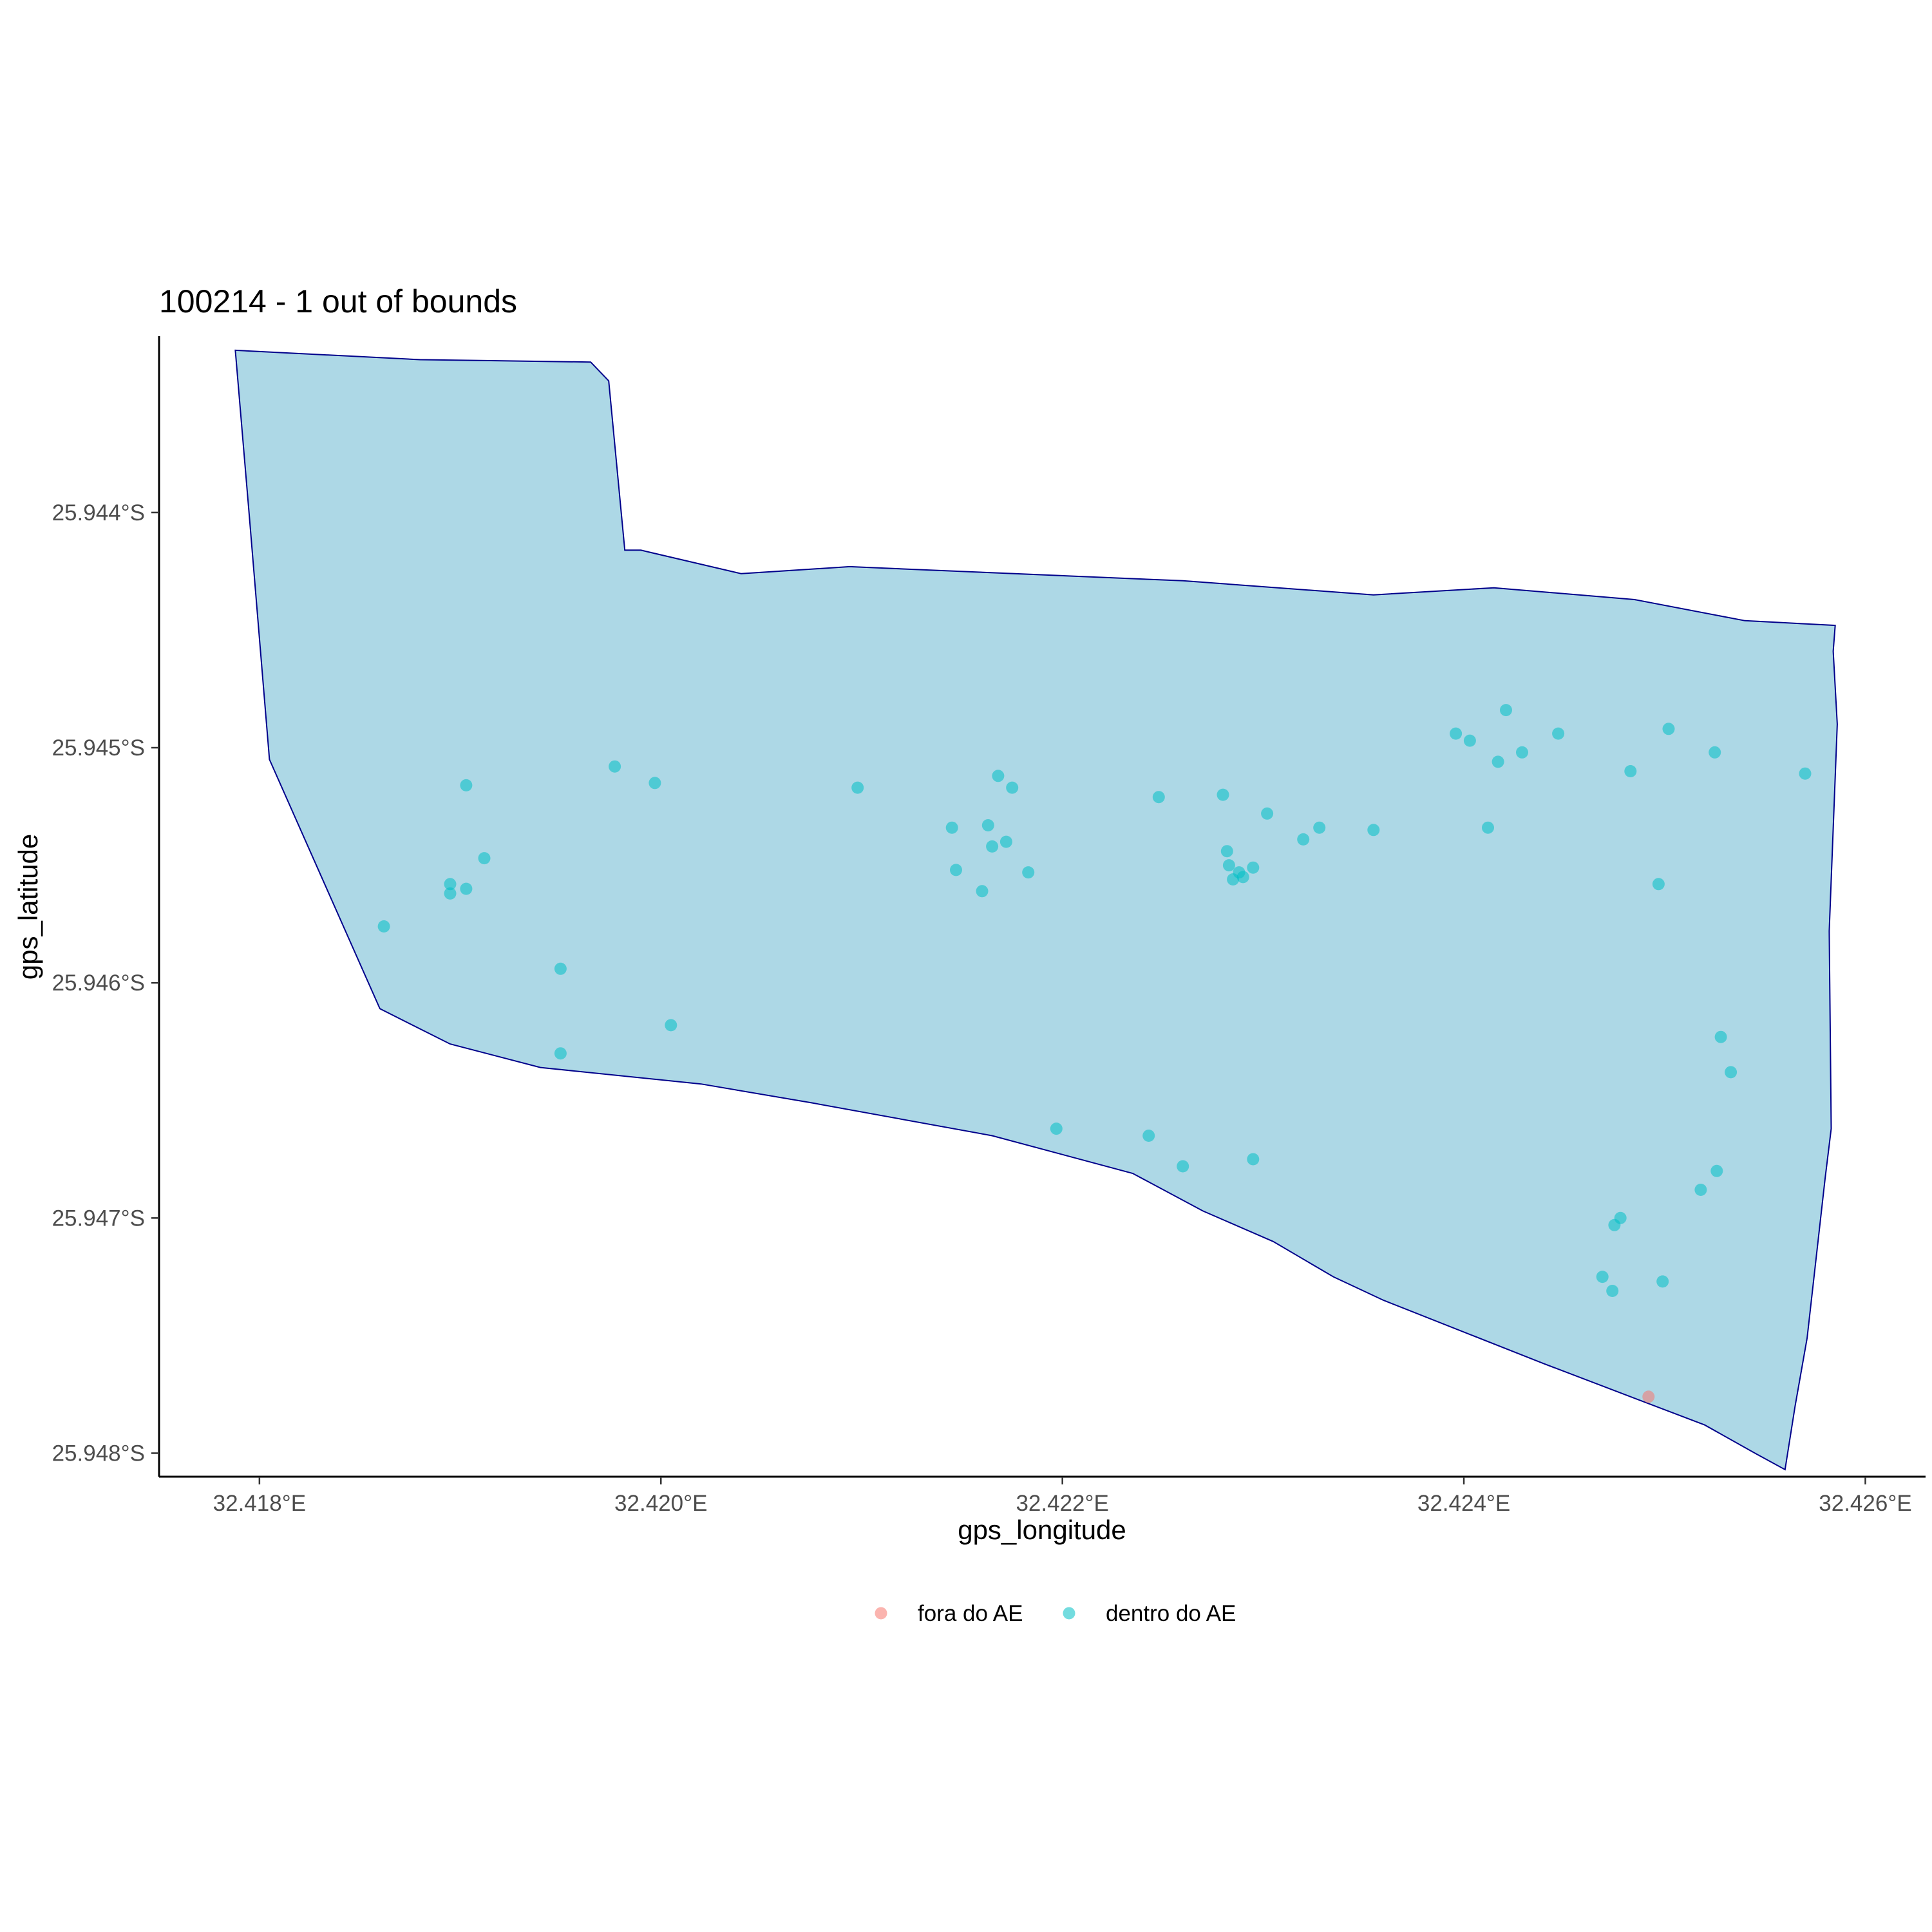  Describe the element at coordinates (99, 513) in the screenshot. I see `y-tick-label: 25.944°S` at that location.